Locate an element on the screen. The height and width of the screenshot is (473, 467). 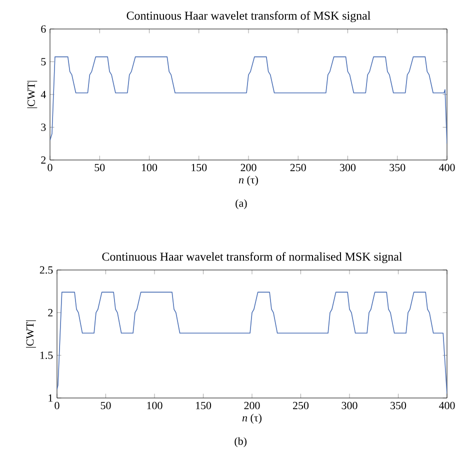
y-tick-label: 5 is located at coordinates (43, 62).